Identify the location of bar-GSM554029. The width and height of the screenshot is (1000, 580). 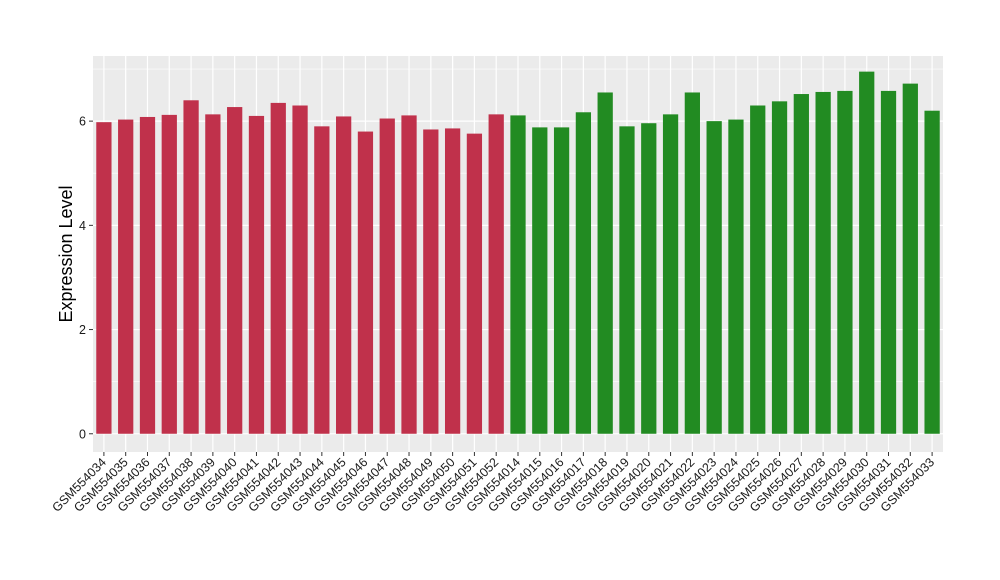
(845, 262).